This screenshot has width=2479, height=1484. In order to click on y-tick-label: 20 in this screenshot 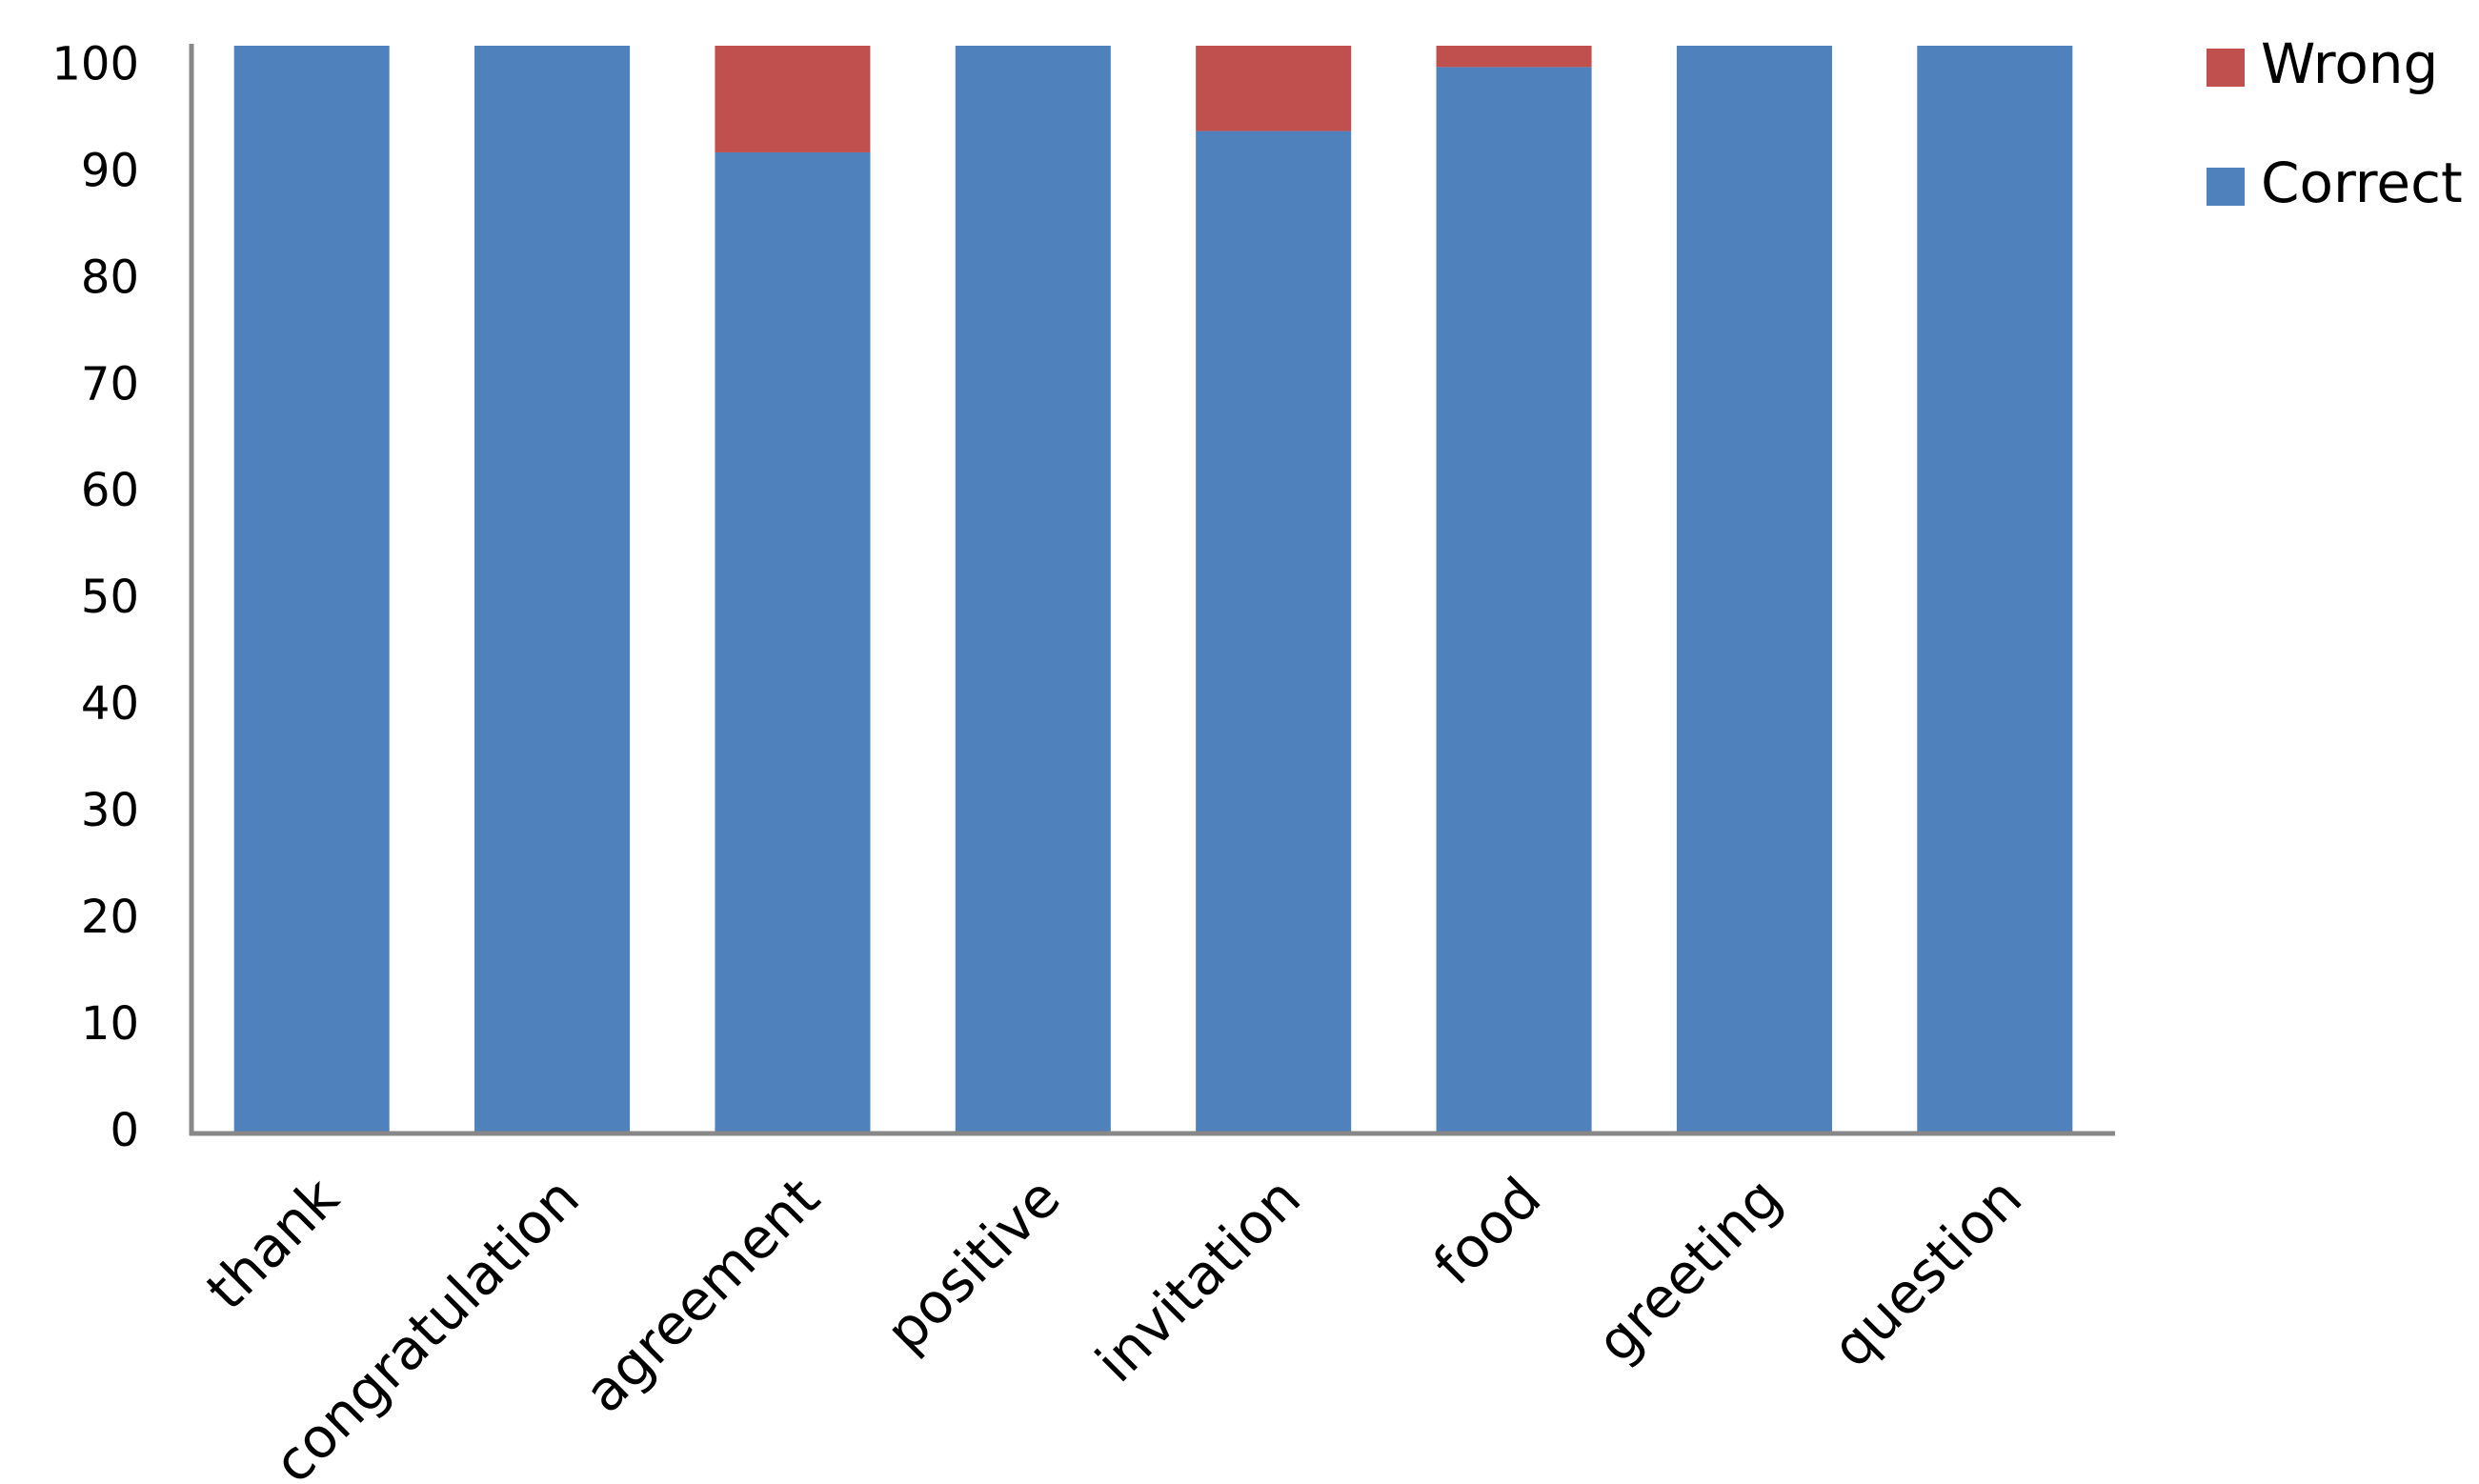, I will do `click(110, 918)`.